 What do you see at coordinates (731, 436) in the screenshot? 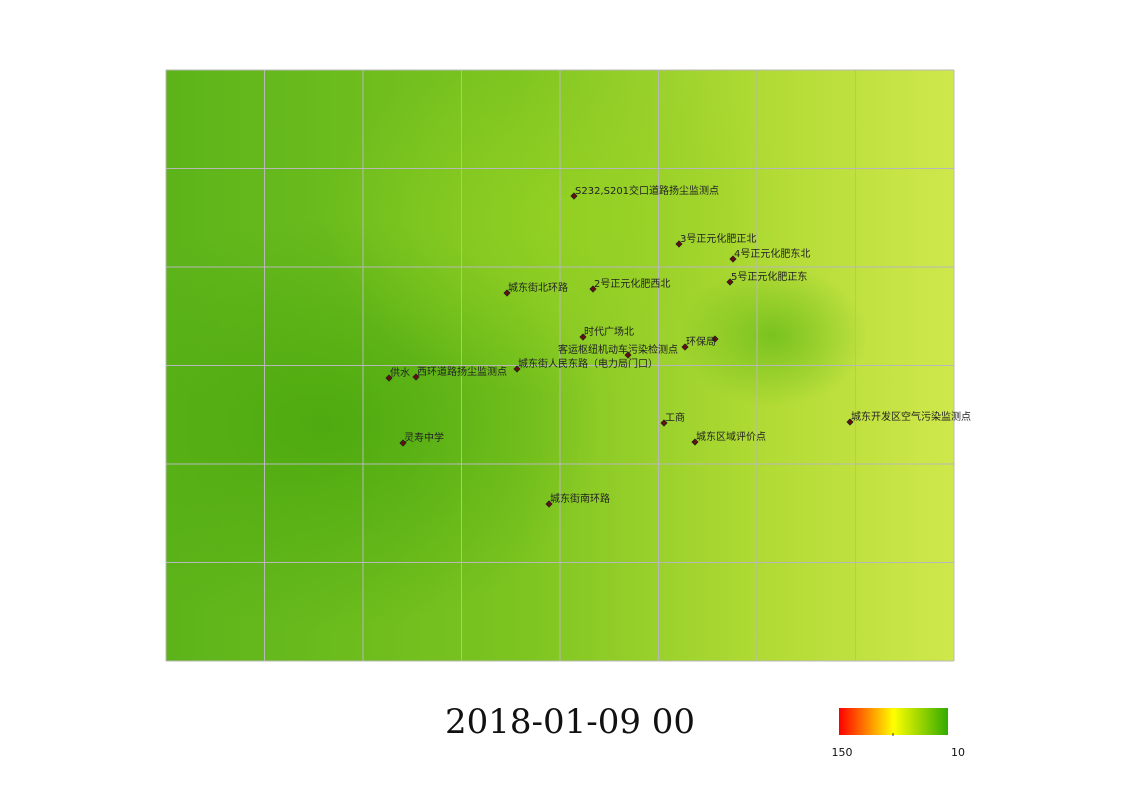
I see `station-label: 城东区域评价点` at bounding box center [731, 436].